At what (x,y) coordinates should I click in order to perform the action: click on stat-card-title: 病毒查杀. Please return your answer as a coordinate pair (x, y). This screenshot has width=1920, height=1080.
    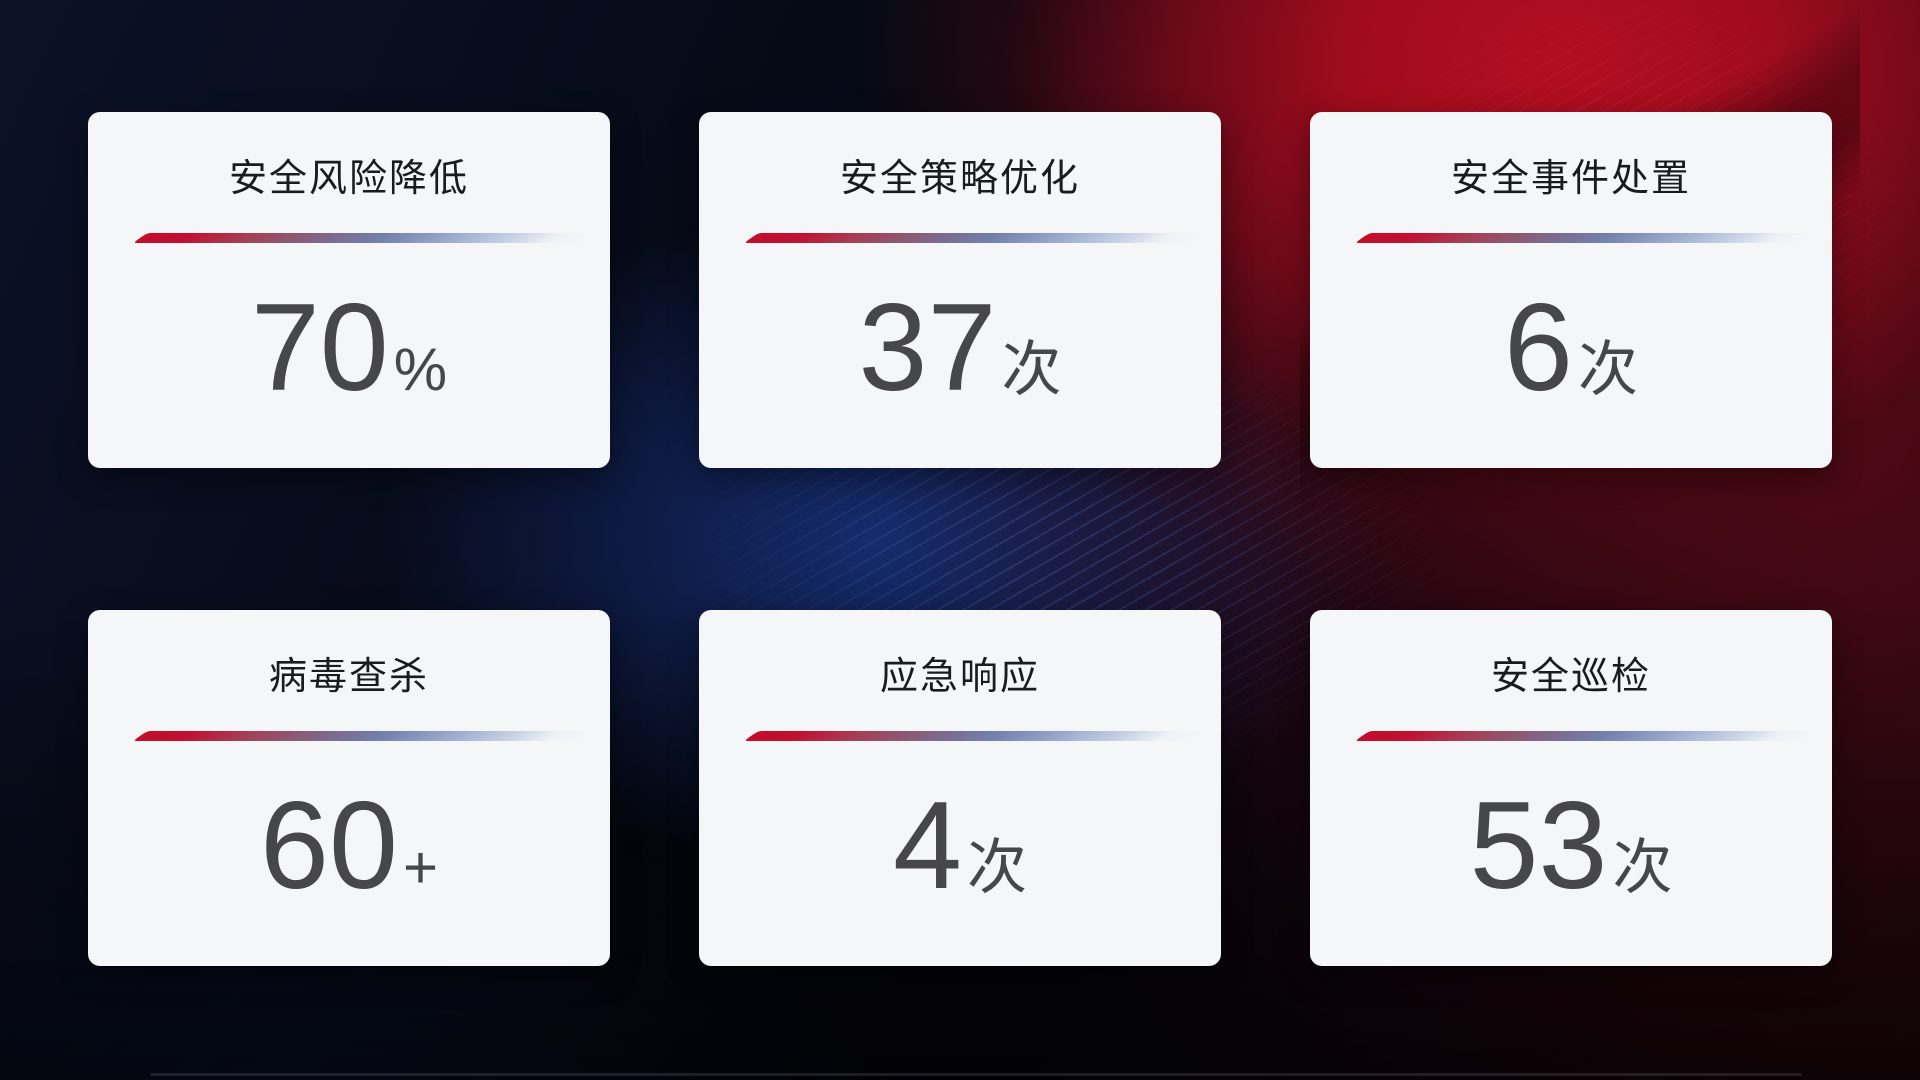
    Looking at the image, I should click on (348, 677).